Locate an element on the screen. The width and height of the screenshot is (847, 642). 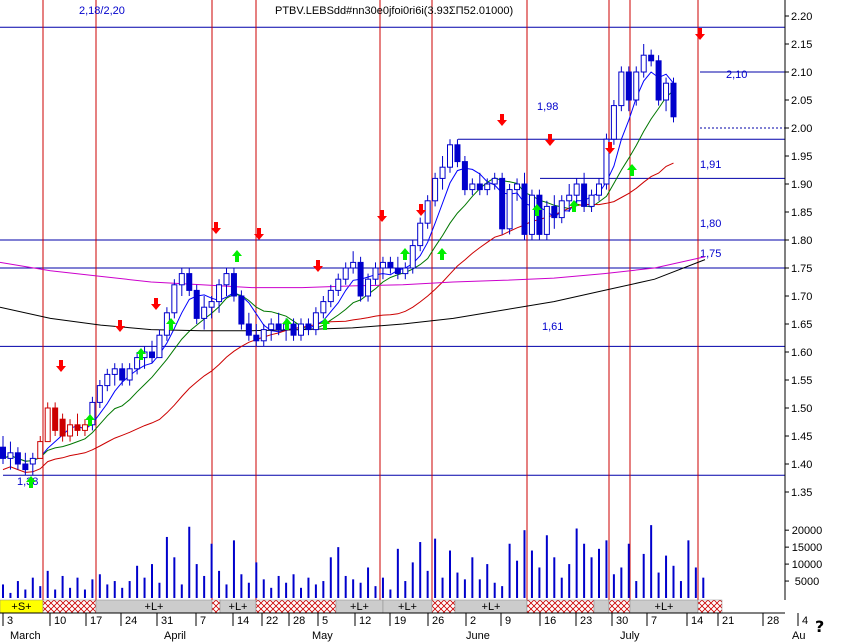
y-tick-label: 1.80 is located at coordinates (801, 241).